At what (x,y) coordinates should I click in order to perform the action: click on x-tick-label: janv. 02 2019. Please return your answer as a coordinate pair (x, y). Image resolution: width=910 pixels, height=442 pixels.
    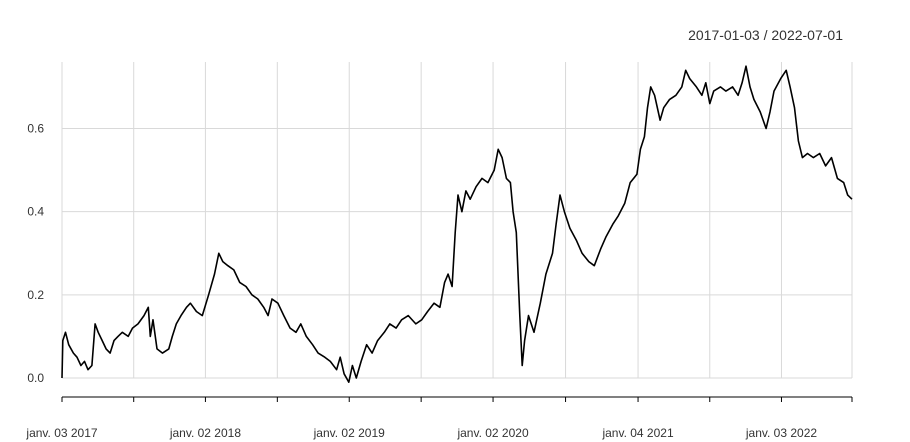
    Looking at the image, I should click on (349, 433).